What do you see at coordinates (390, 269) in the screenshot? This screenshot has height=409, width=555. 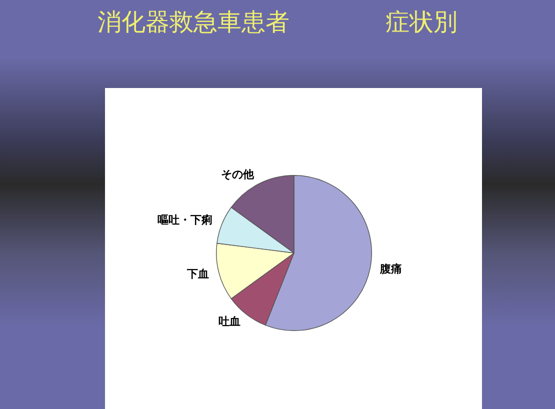 I see `slice-label: 腹痛` at bounding box center [390, 269].